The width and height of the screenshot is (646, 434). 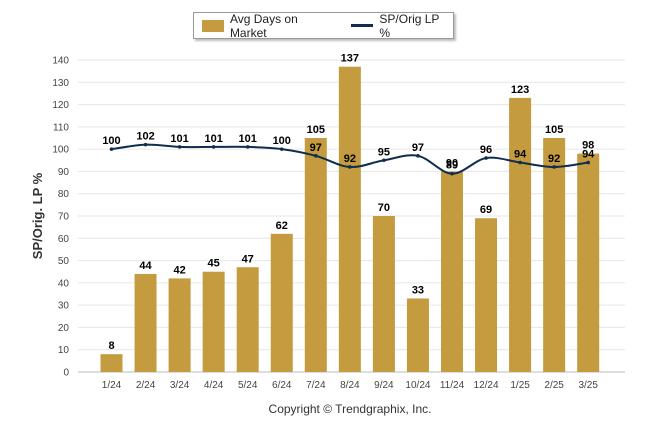 What do you see at coordinates (66, 373) in the screenshot?
I see `y-tick-label: 0` at bounding box center [66, 373].